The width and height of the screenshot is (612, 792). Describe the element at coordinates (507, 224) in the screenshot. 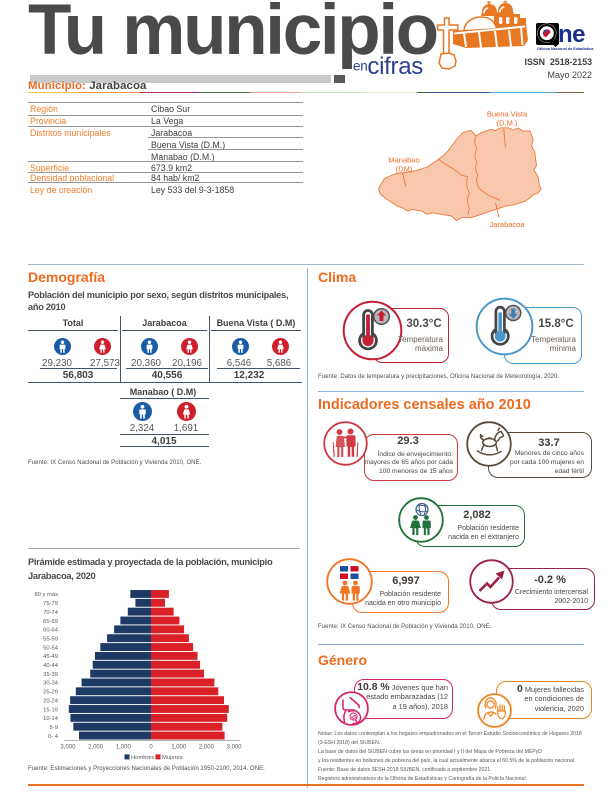

I see `svg-text: Jarabacoa` at that location.